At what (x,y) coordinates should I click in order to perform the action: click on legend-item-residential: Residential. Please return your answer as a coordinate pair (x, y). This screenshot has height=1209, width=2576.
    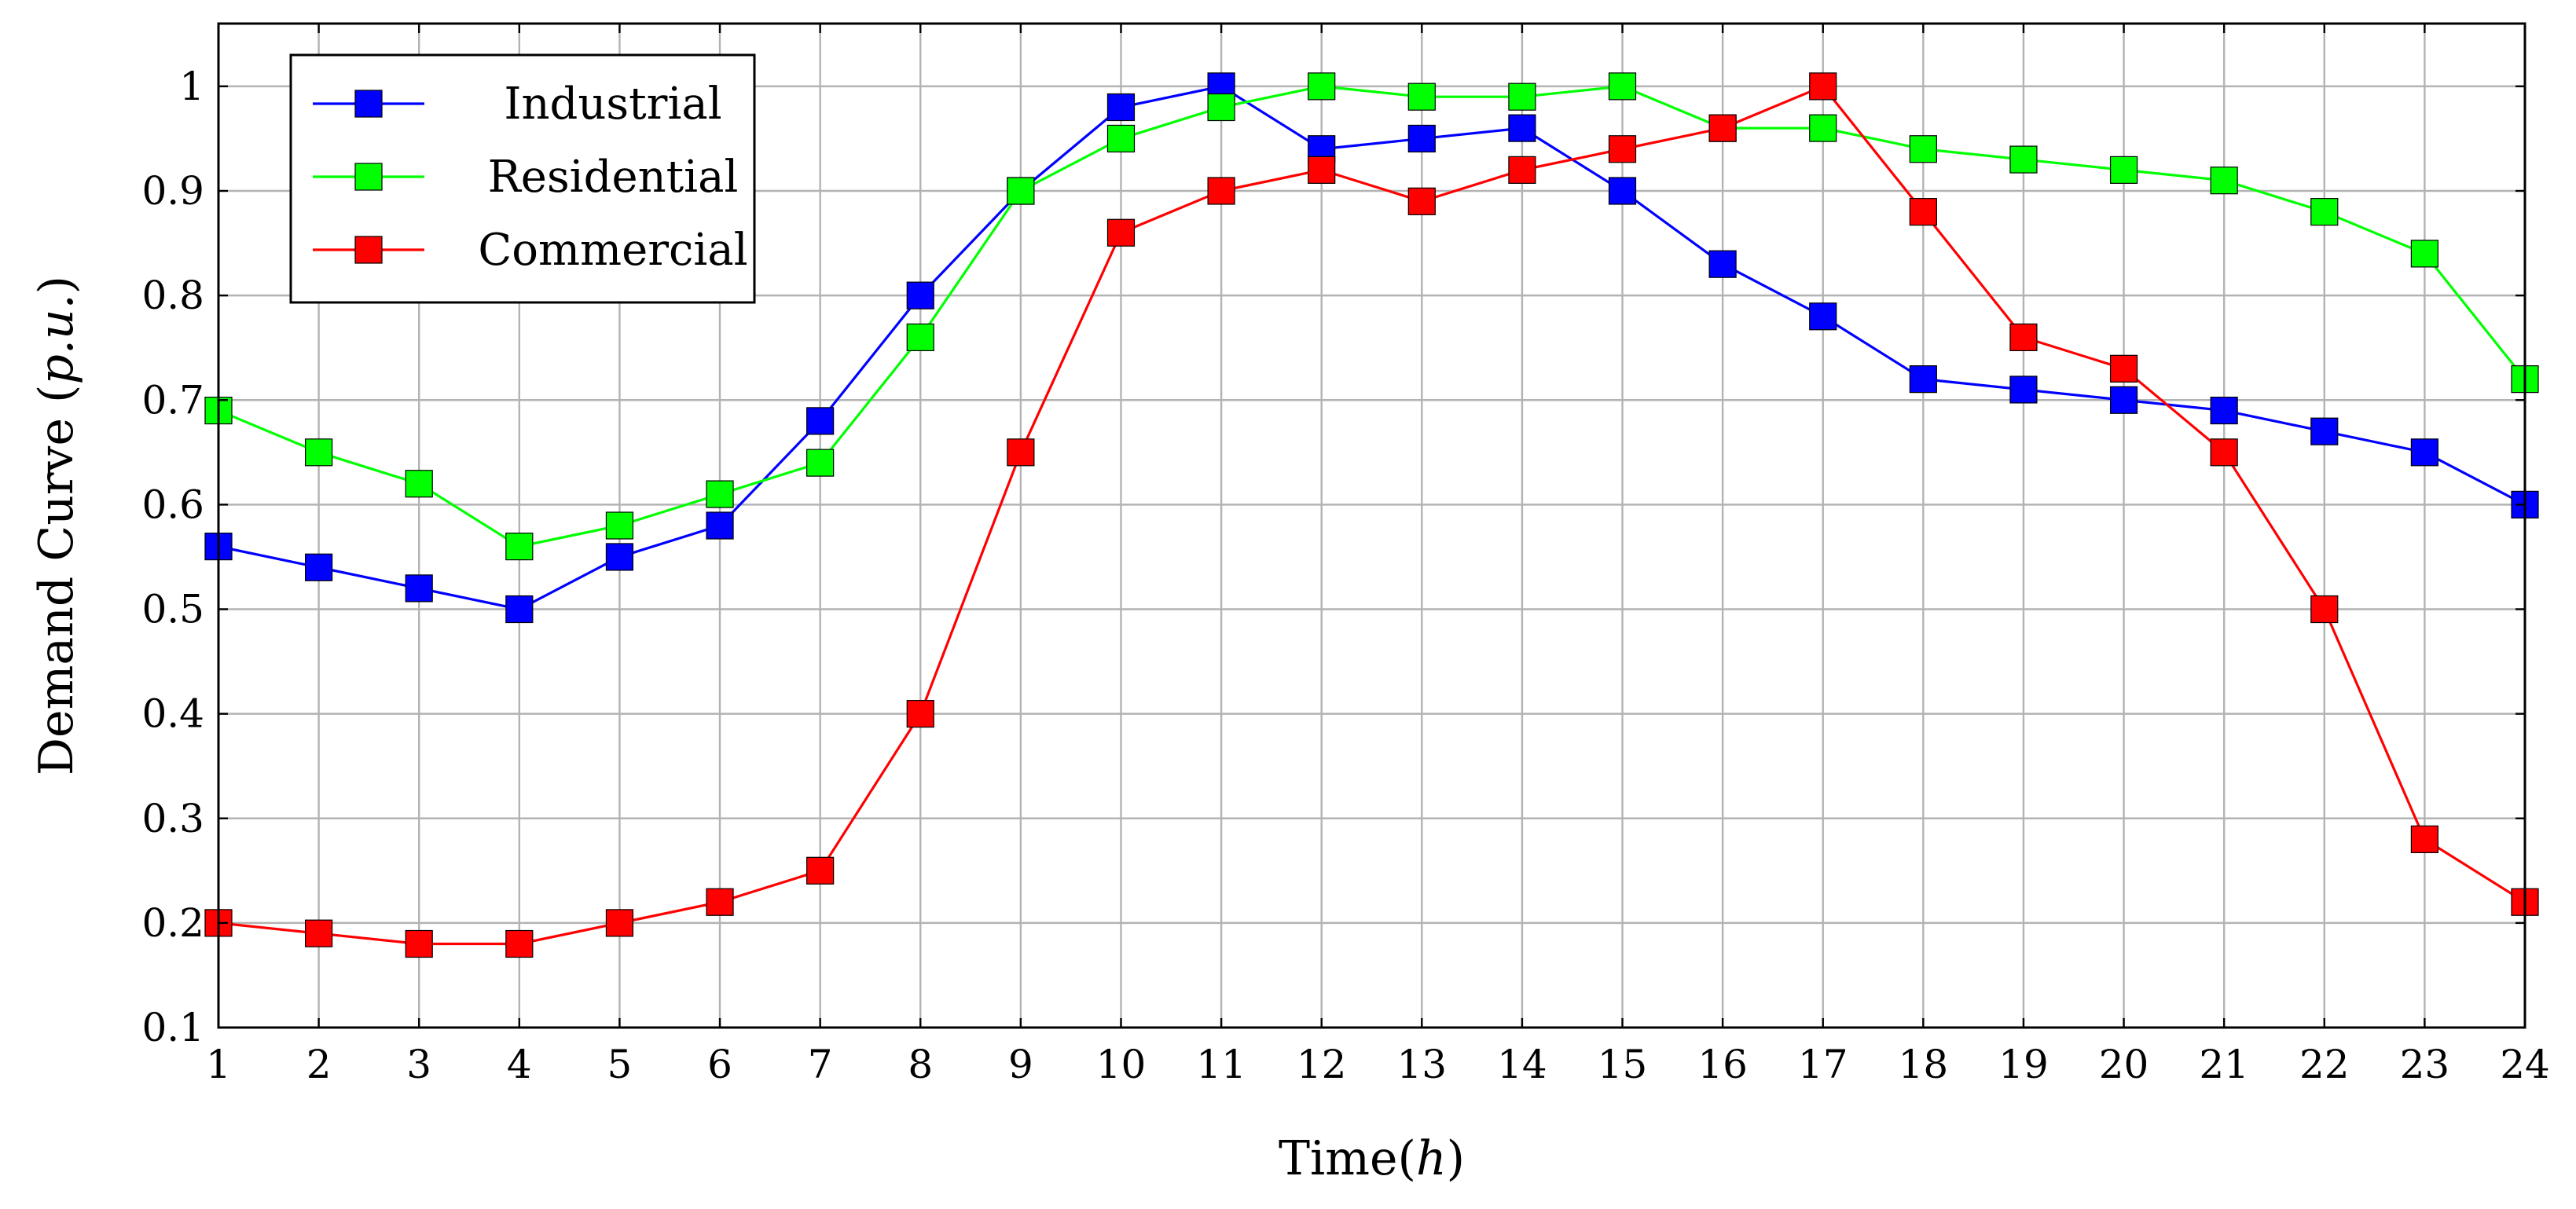
    Looking at the image, I should click on (525, 177).